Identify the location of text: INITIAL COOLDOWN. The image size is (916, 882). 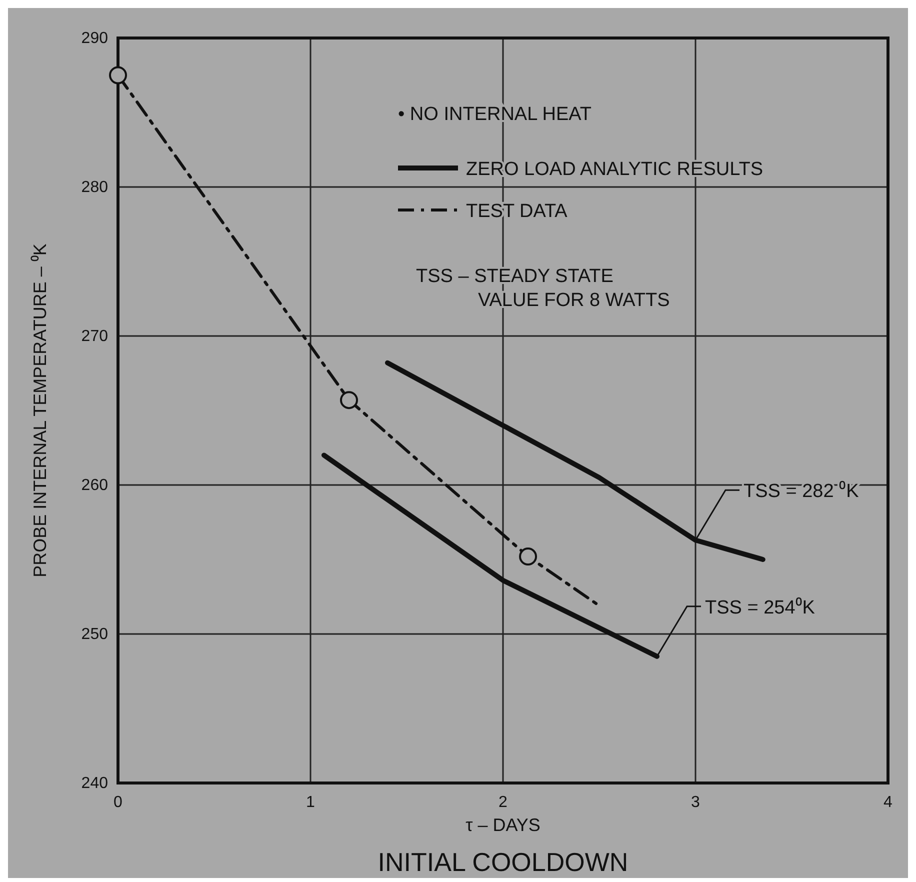
(503, 862).